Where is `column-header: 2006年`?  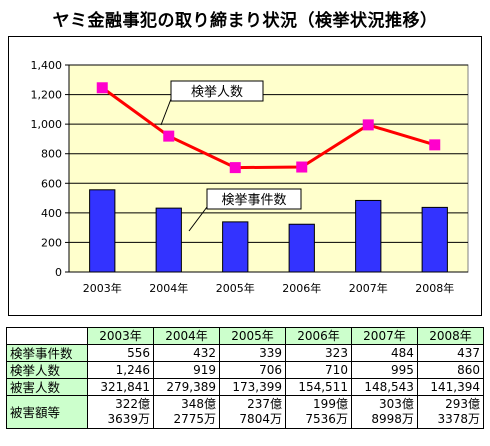
column-header: 2006年 is located at coordinates (318, 336).